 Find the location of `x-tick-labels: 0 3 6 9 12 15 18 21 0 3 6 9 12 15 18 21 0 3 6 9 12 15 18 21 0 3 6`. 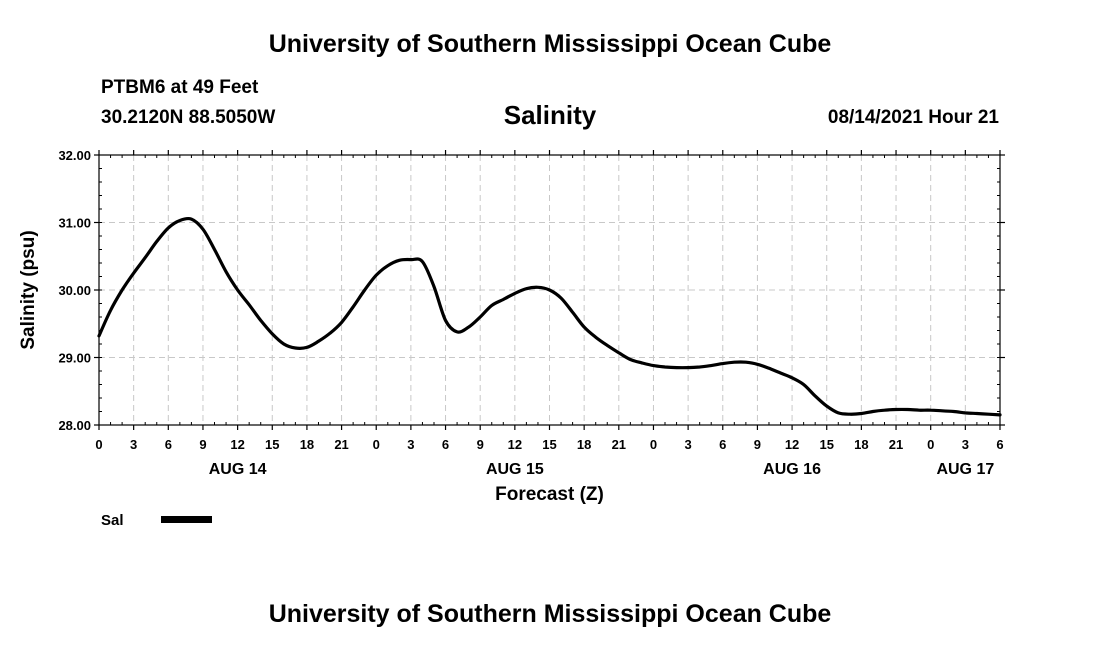

x-tick-labels: 0 3 6 9 12 15 18 21 0 3 6 9 12 15 18 21 0 3 6 9 12 15 18 21 0 3 6 is located at coordinates (549, 444).